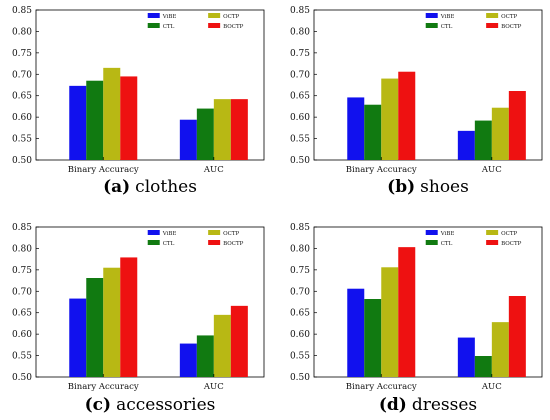 Image resolution: width=550 pixels, height=420 pixels. Describe the element at coordinates (444, 187) in the screenshot. I see `caption-text: shoes` at that location.